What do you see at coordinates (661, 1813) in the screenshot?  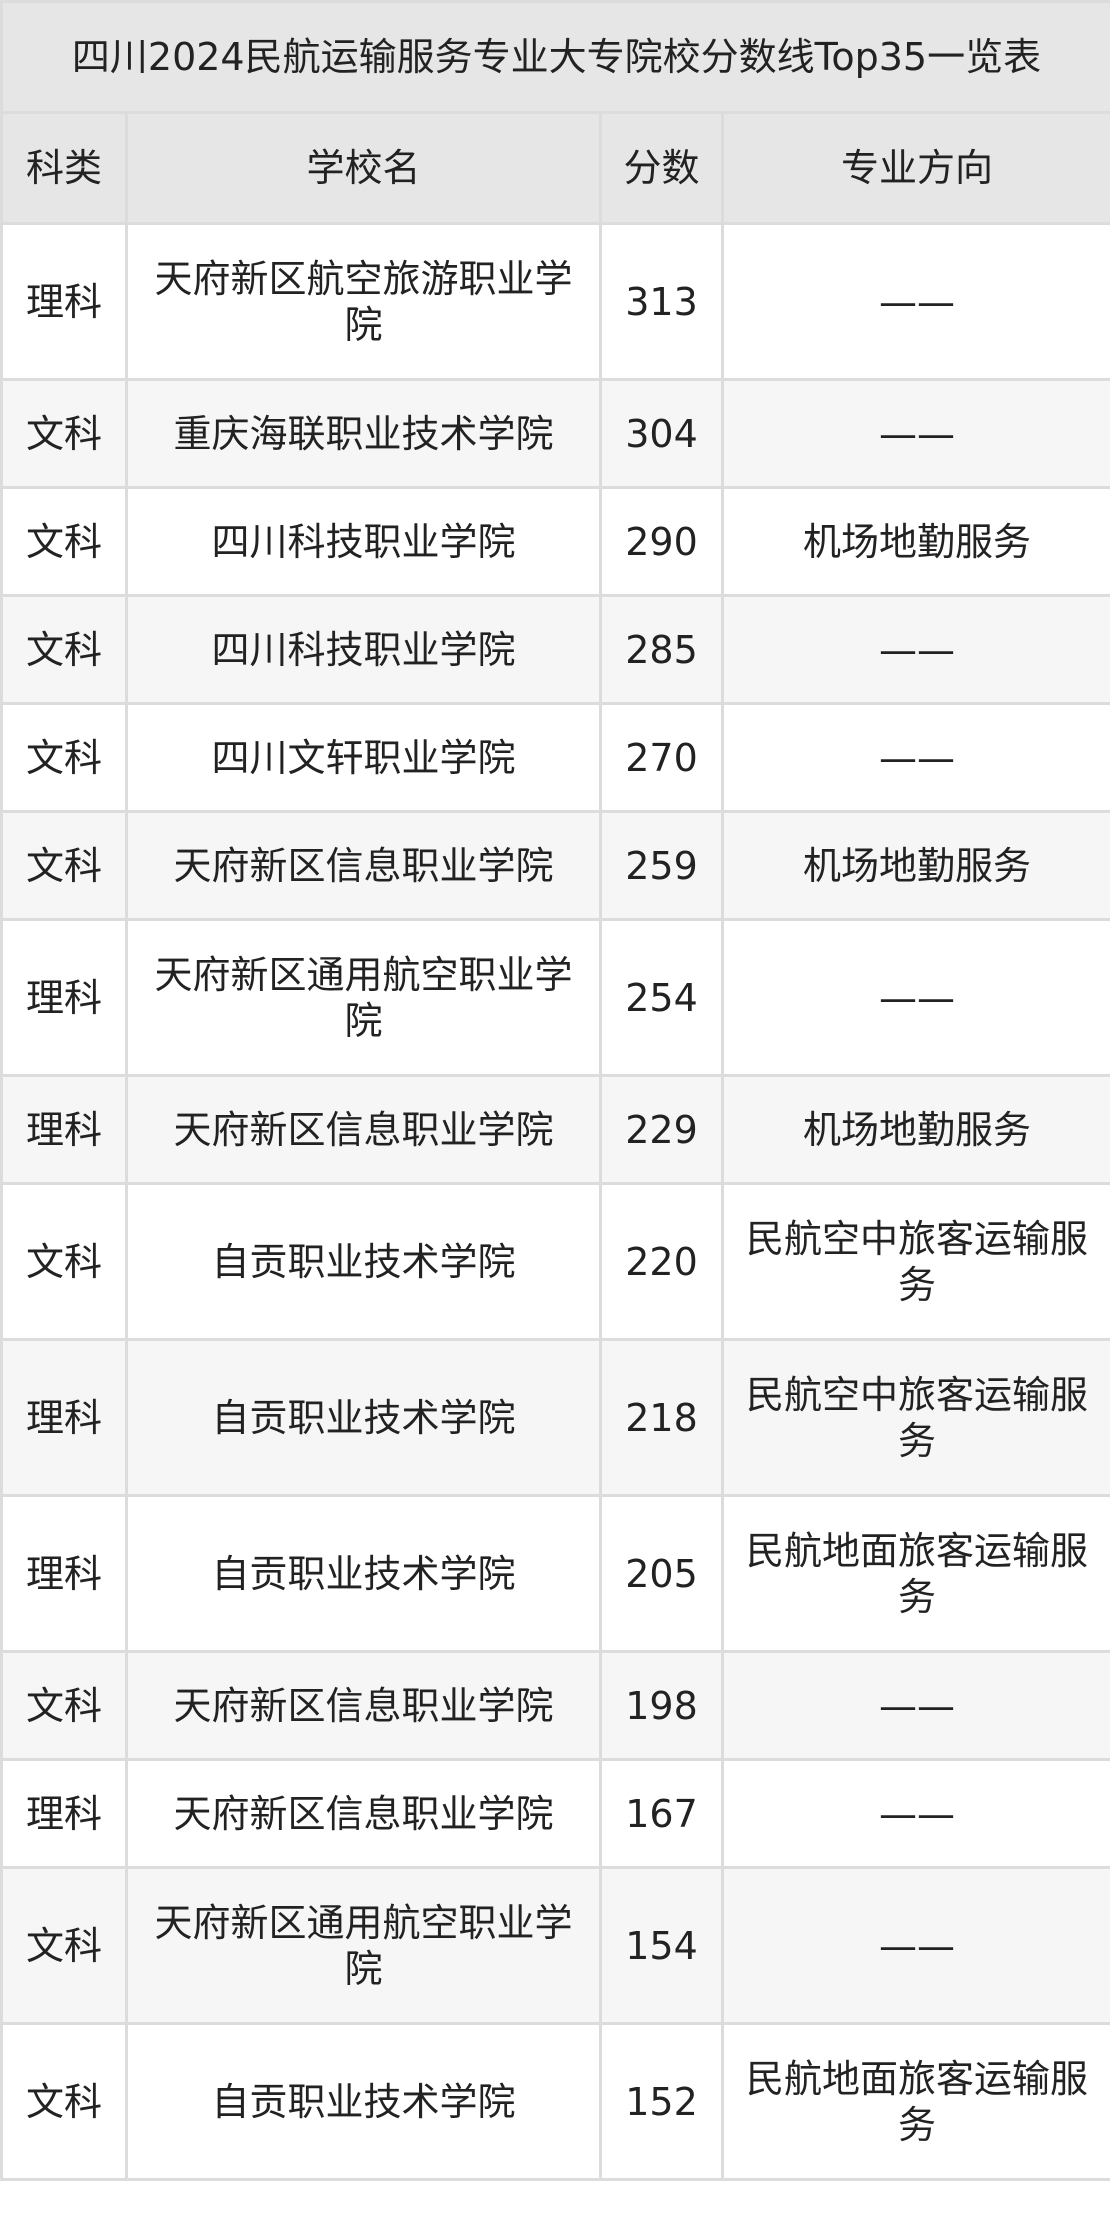 I see `cell-score: 167` at bounding box center [661, 1813].